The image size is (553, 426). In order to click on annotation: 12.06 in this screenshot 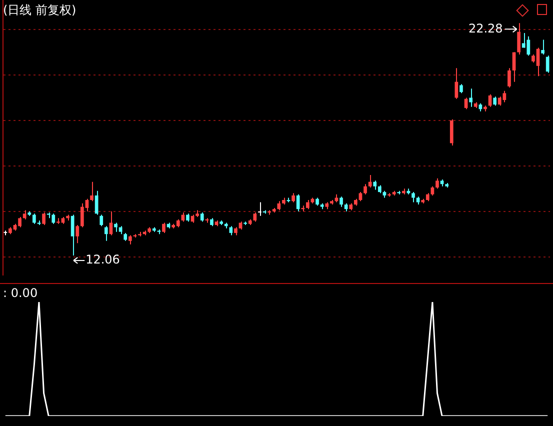, I will do `click(103, 259)`.